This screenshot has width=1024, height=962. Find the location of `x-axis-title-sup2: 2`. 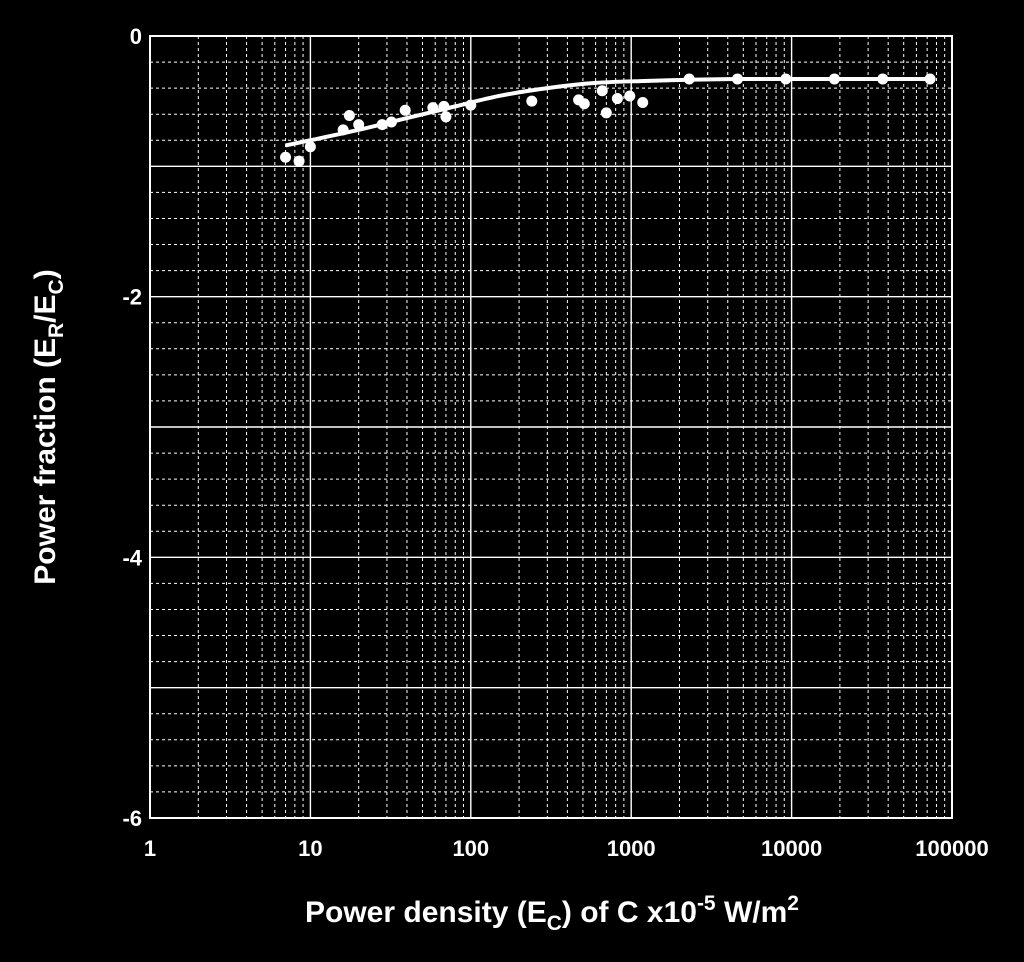

x-axis-title-sup2: 2 is located at coordinates (793, 903).